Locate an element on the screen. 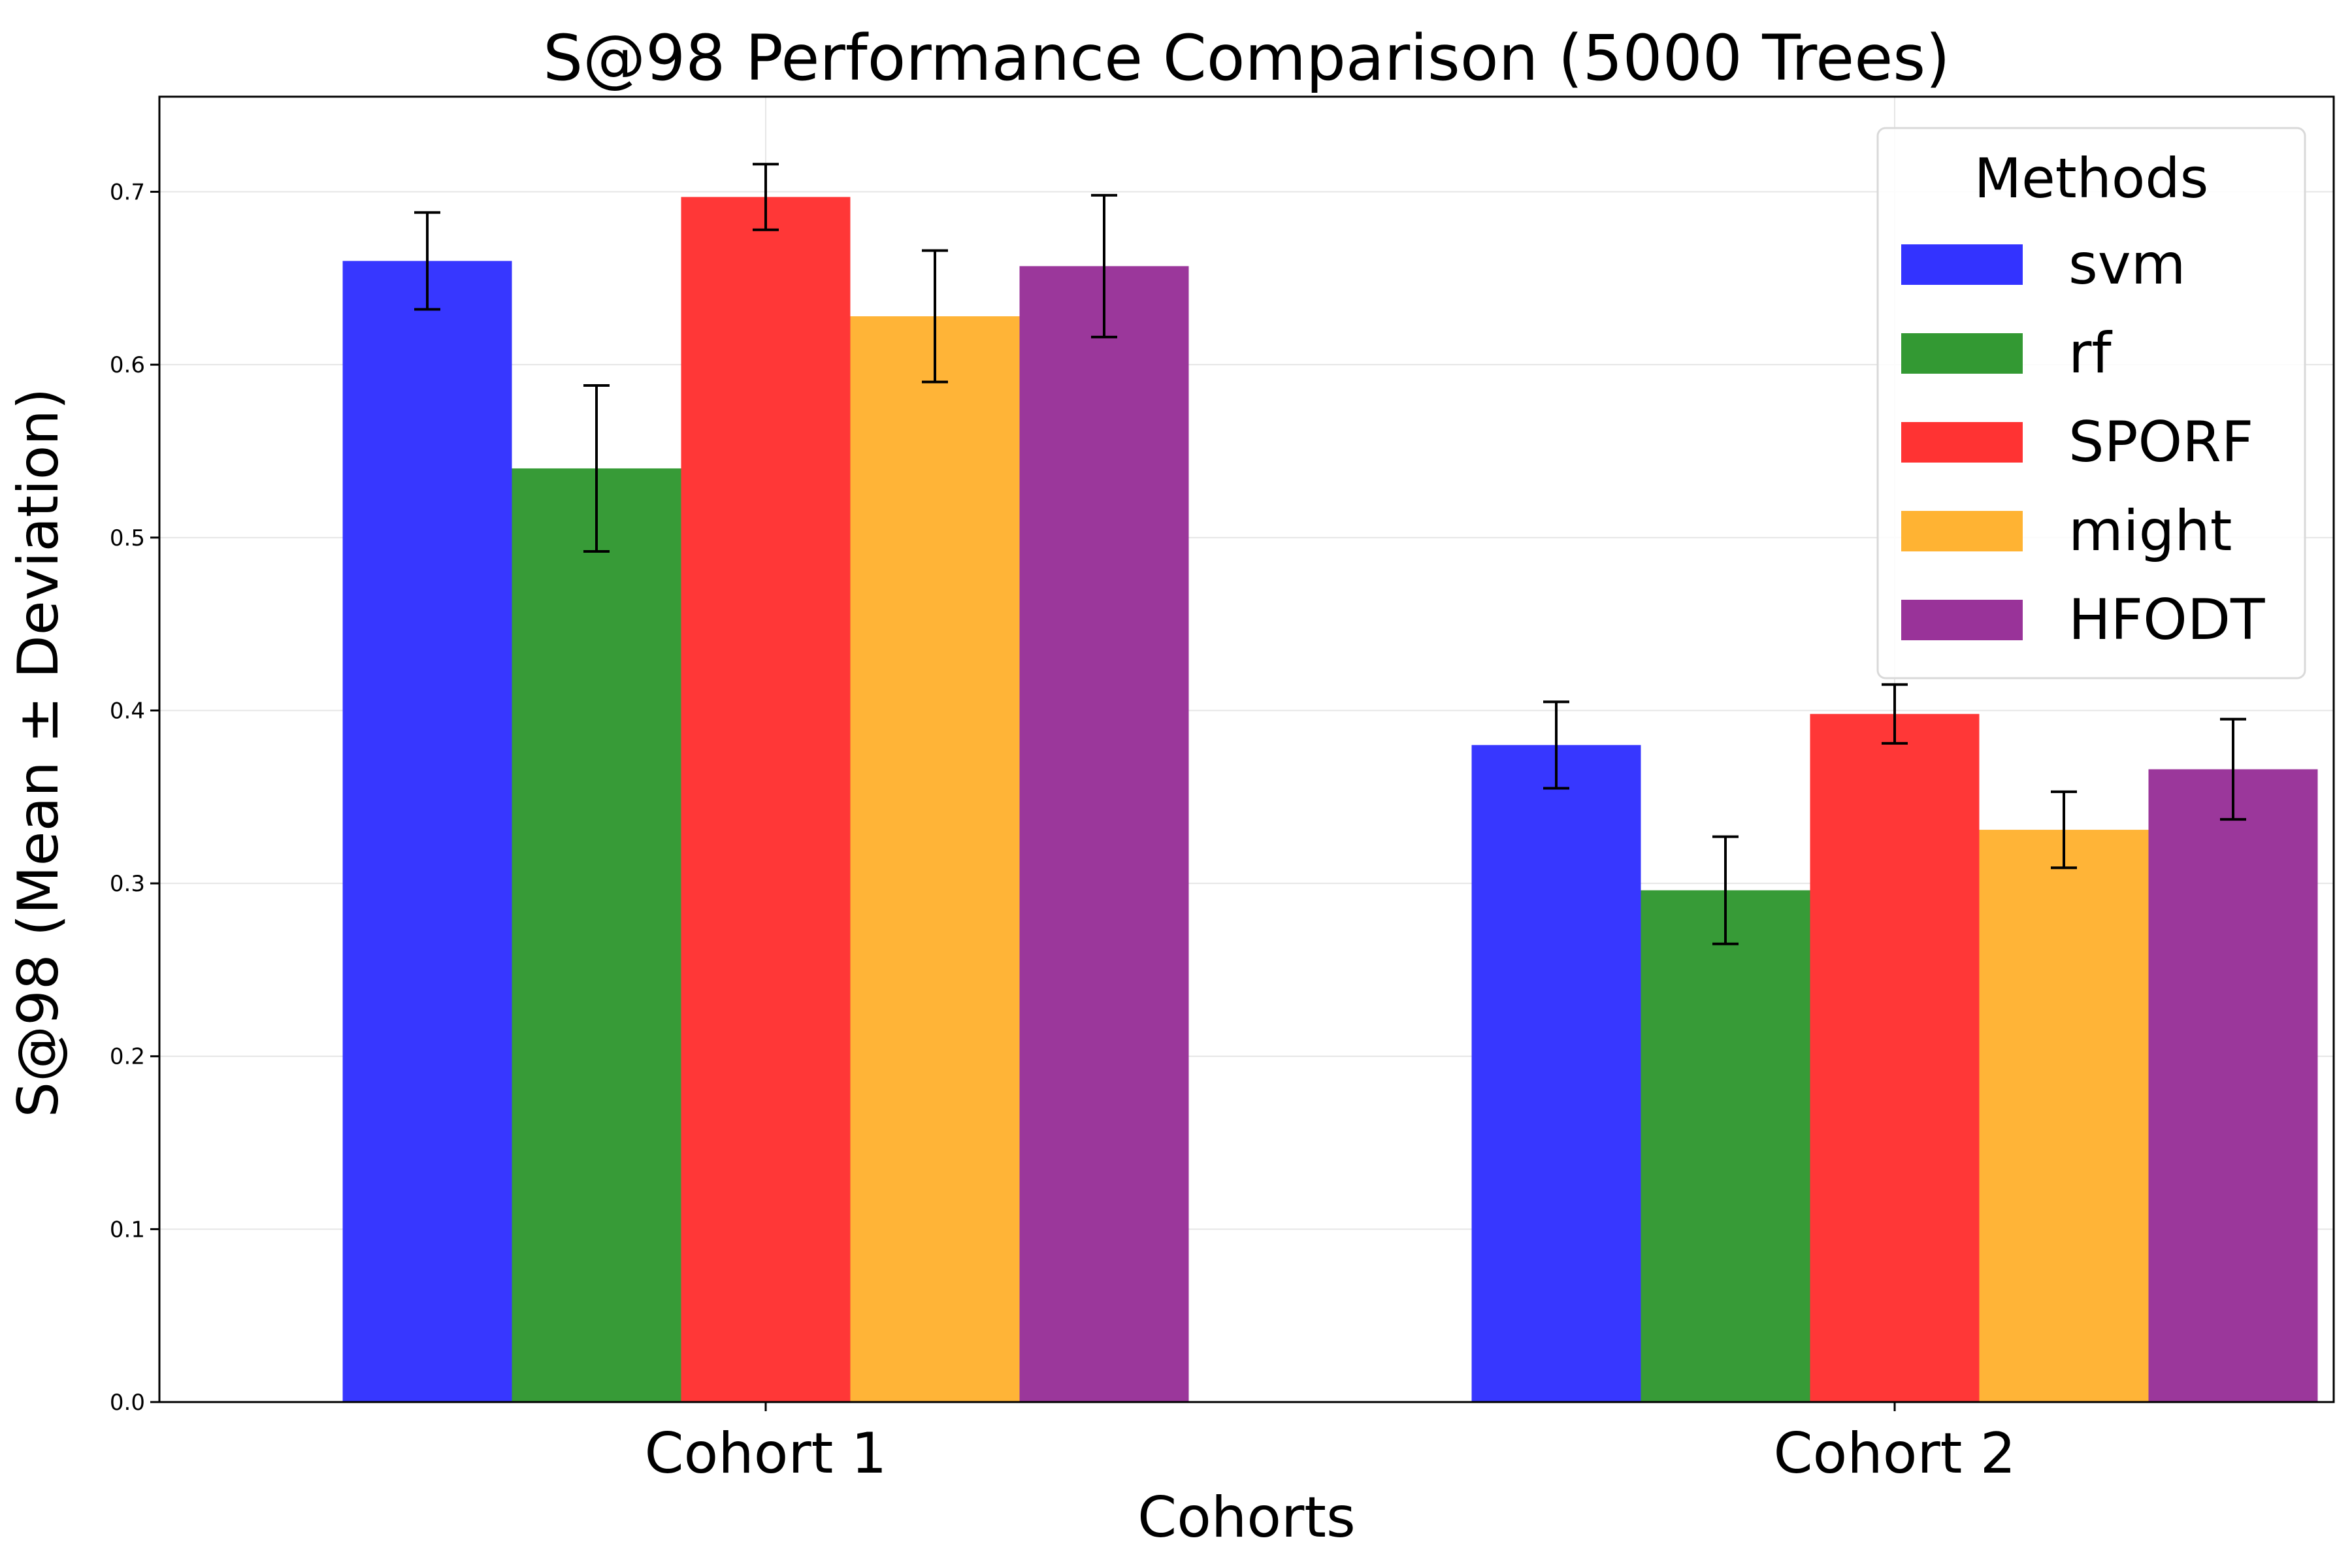  legend-item-hfodt: HFODT is located at coordinates (2083, 620).